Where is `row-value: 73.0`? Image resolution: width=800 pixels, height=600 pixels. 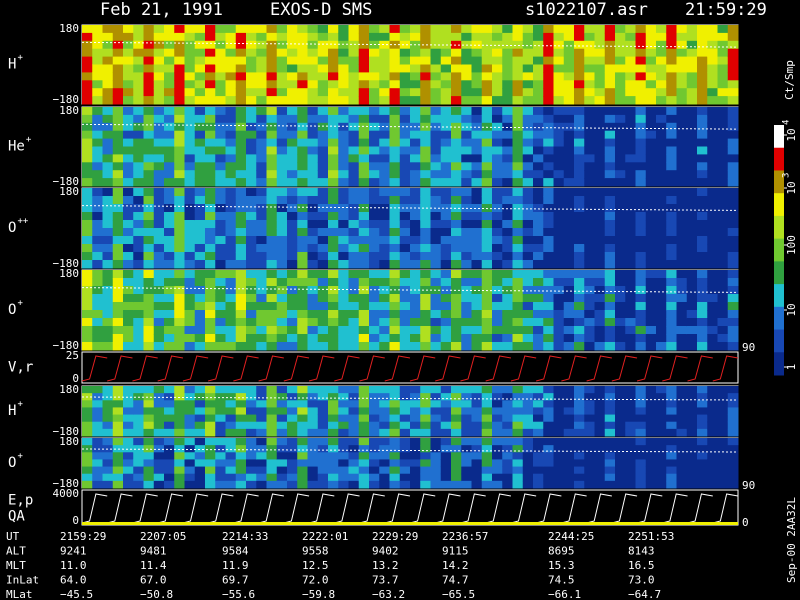
row-value: 73.0 is located at coordinates (641, 580).